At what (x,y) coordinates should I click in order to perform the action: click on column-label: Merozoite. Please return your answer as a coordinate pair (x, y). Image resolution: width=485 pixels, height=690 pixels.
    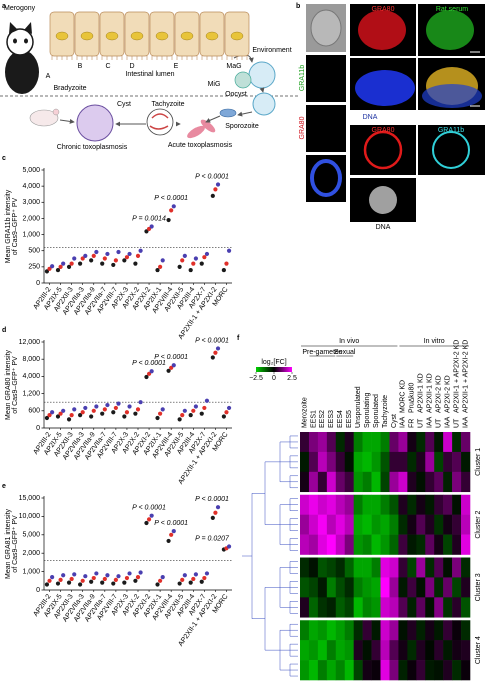
    Looking at the image, I should click on (304, 412).